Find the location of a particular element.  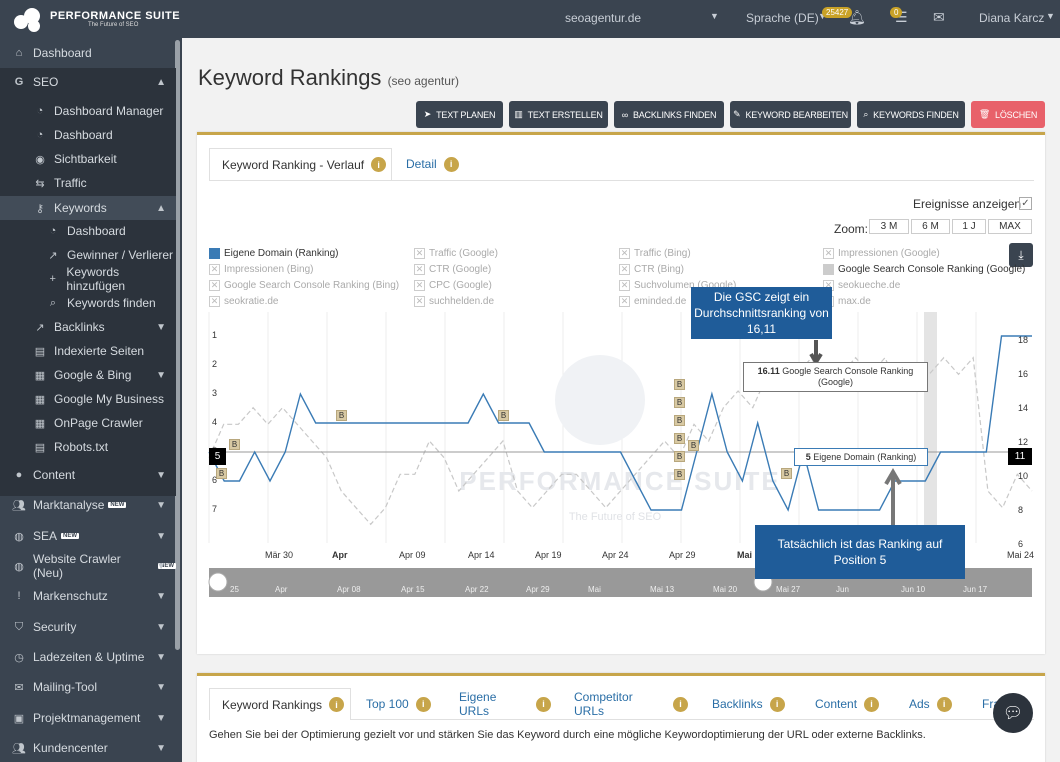

sidebar-item-ladezeiten: ◷ Ladezeiten & Uptime ▼ is located at coordinates (88, 657).